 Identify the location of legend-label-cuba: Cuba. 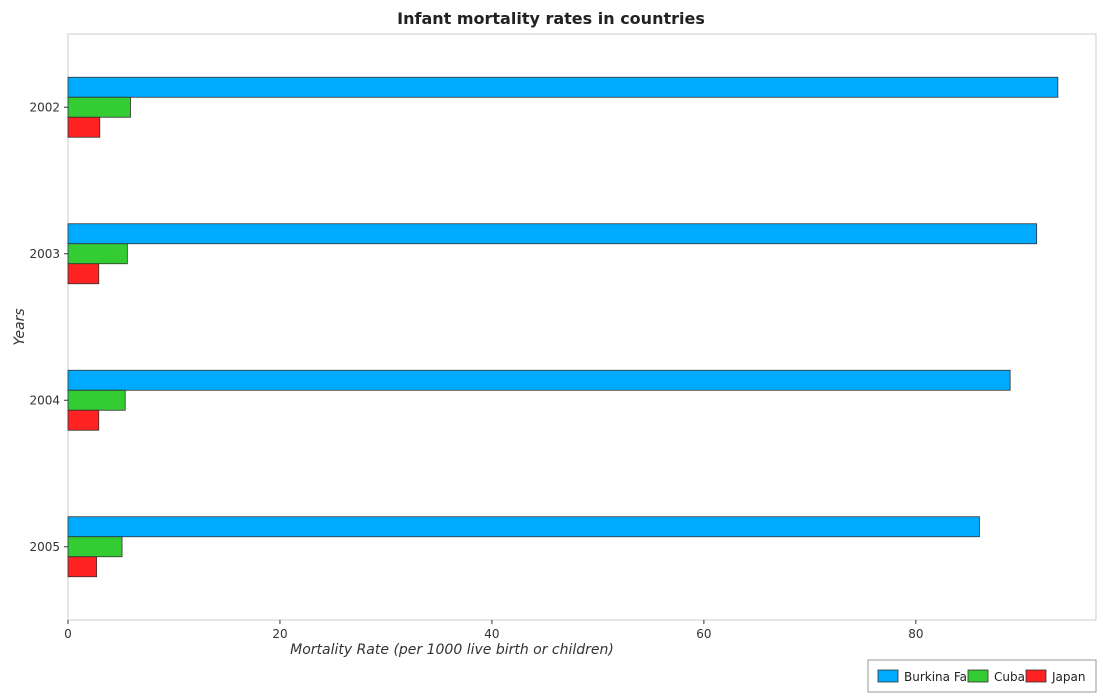
(1009, 677).